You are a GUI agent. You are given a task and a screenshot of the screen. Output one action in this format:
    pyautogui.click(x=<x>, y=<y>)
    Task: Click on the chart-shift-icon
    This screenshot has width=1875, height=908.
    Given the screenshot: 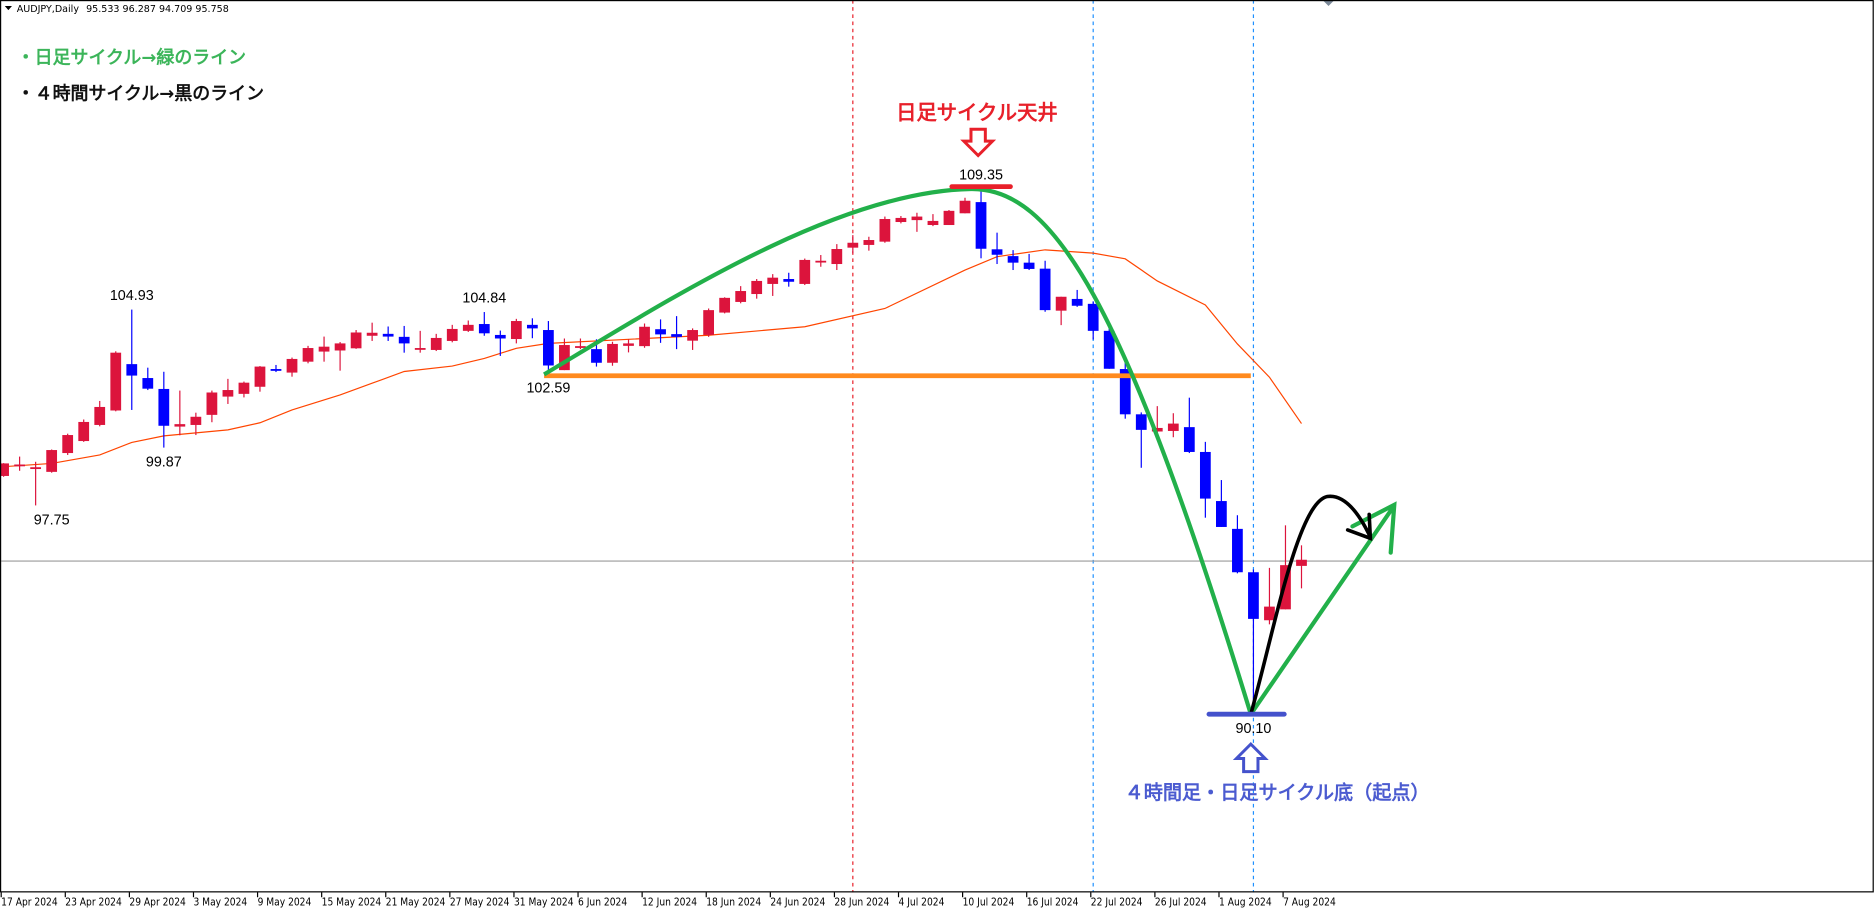 What is the action you would take?
    pyautogui.click(x=1328, y=3)
    